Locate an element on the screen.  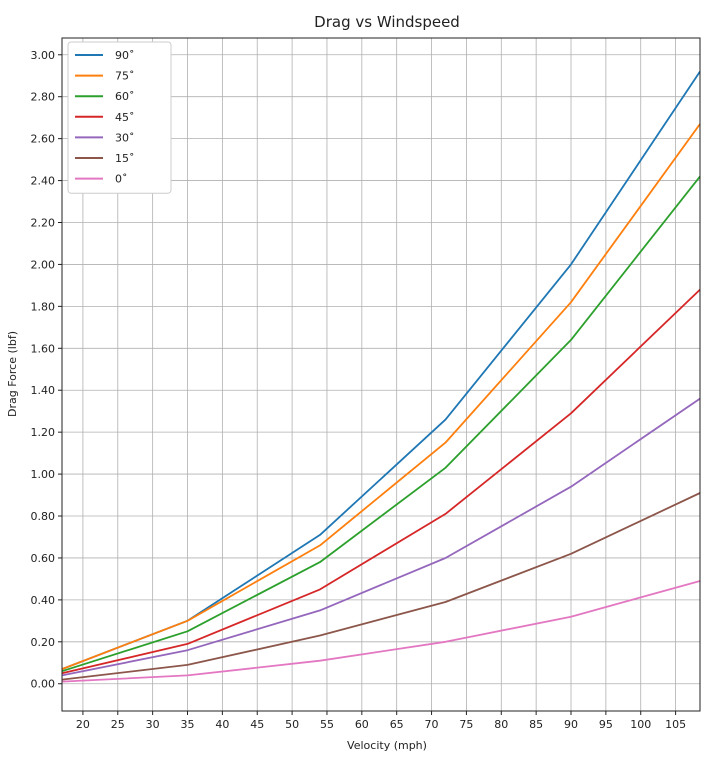
x-tick-label: 45 is located at coordinates (257, 724).